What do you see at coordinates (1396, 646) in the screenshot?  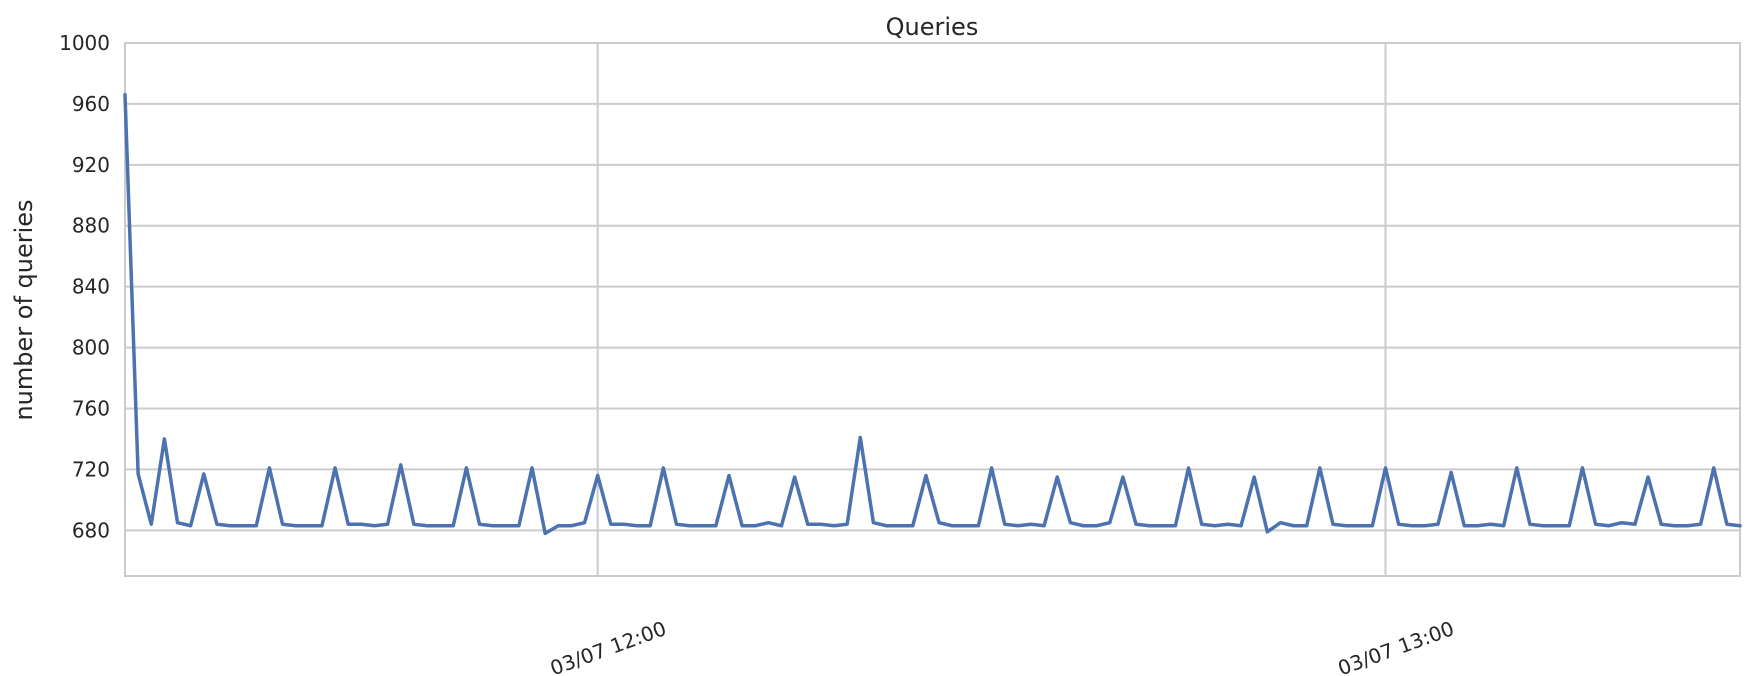 I see `x-tick-label: 03/07 13:00` at bounding box center [1396, 646].